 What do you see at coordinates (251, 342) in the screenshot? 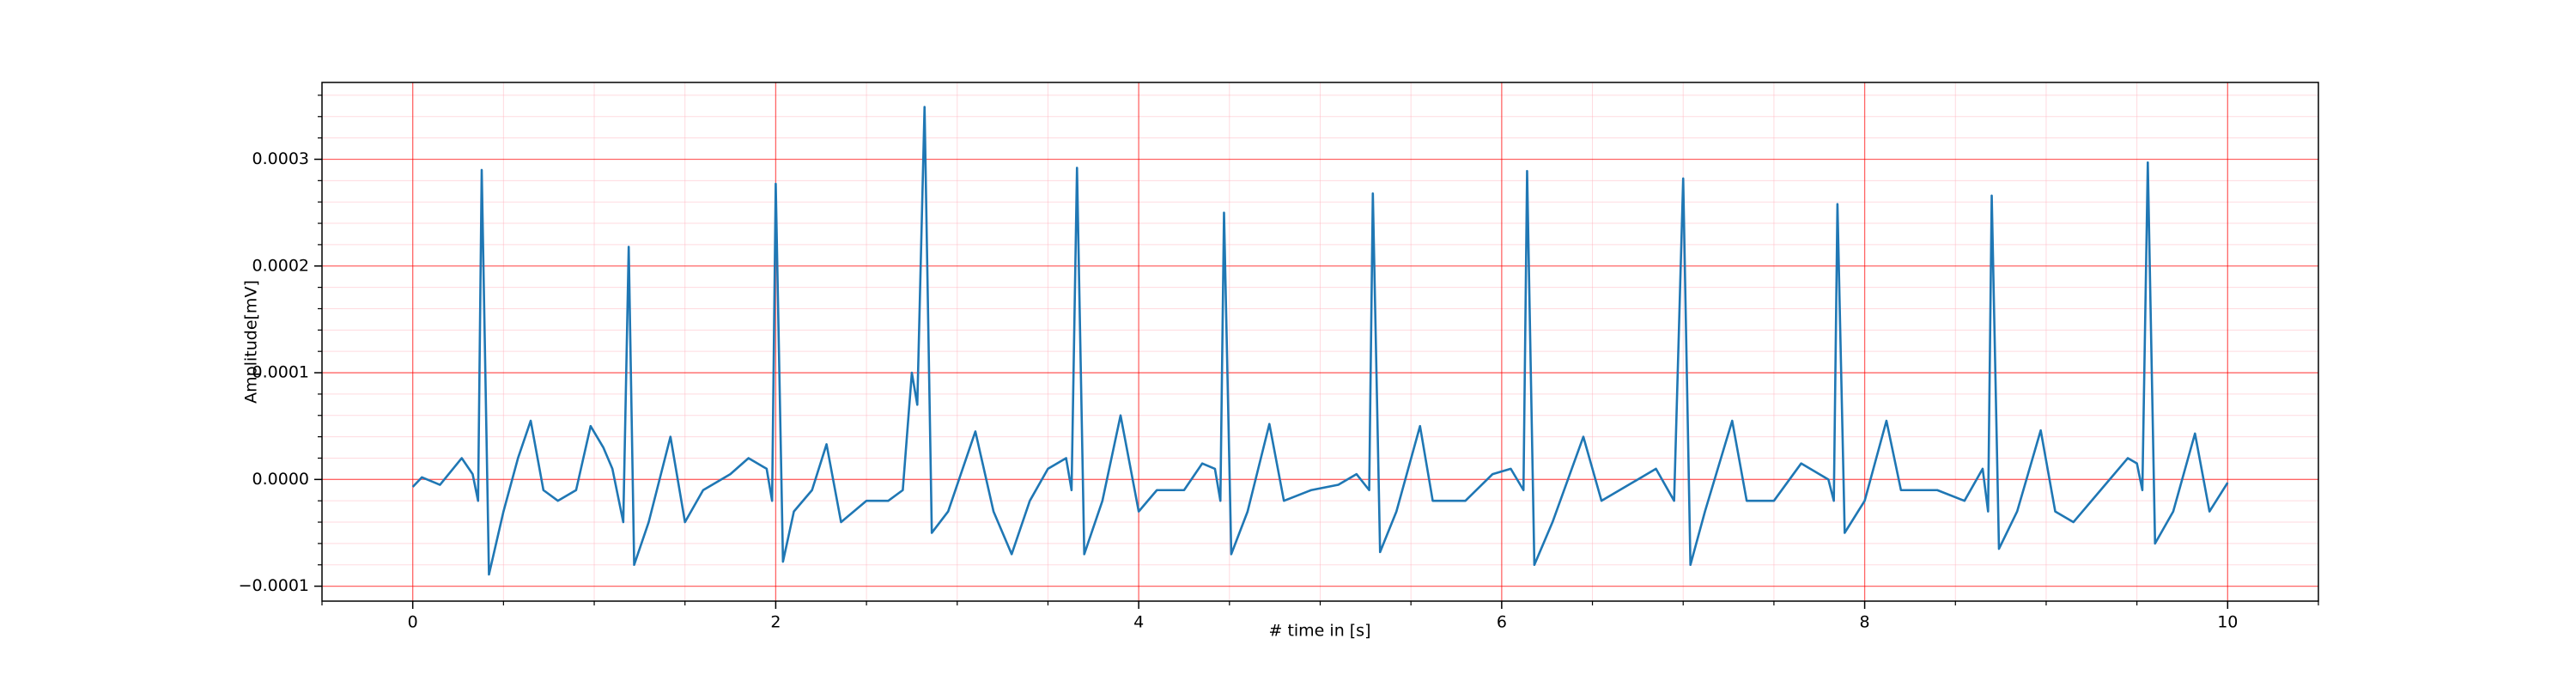
I see `y-axis-label: Amplitude[mV]` at bounding box center [251, 342].